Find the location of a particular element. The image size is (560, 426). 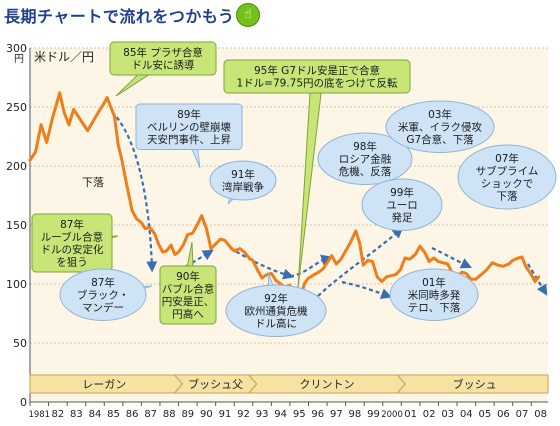

annotation-line: ベルリンの壁崩壊 is located at coordinates (189, 127).